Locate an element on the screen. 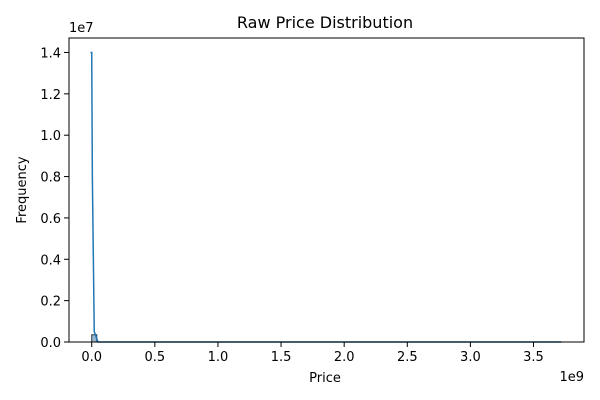  x-tick-label: 1.5 is located at coordinates (281, 357).